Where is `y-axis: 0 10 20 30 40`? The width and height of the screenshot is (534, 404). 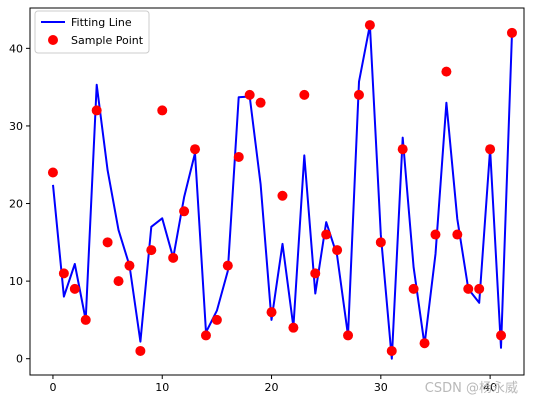
y-axis: 0 10 20 30 40 is located at coordinates (19, 204).